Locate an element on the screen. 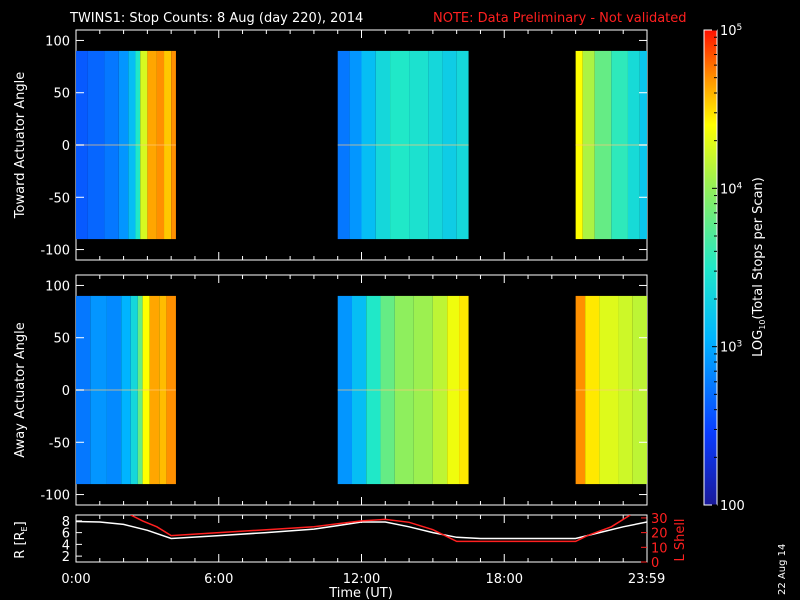 The width and height of the screenshot is (800, 600). colorbar-tick-label: 10³ is located at coordinates (731, 348).